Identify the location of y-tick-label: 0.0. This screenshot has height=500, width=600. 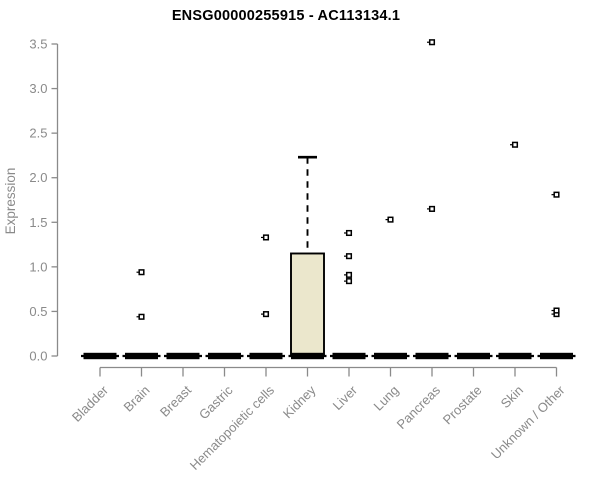
(38, 356).